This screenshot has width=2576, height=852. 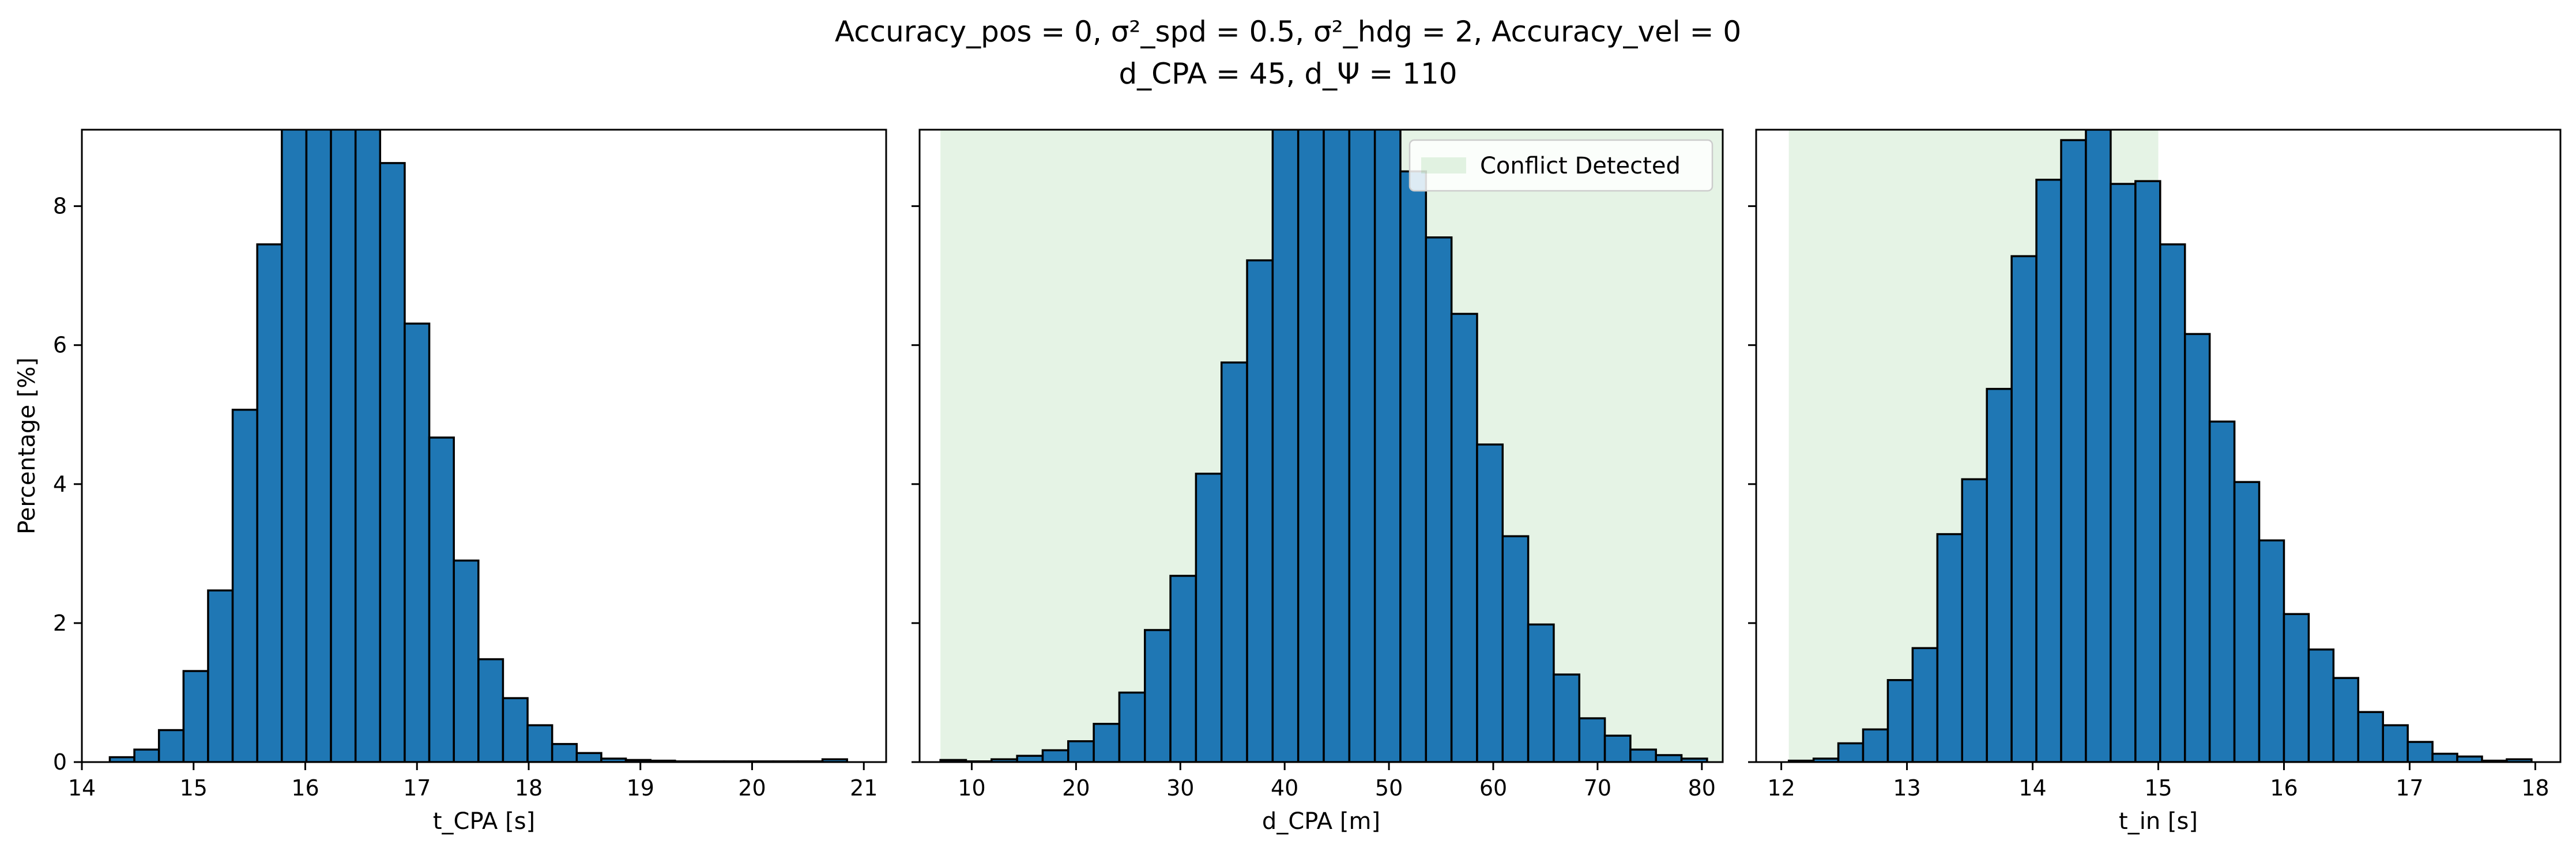 I want to click on x-tick-label: 12, so click(x=1781, y=788).